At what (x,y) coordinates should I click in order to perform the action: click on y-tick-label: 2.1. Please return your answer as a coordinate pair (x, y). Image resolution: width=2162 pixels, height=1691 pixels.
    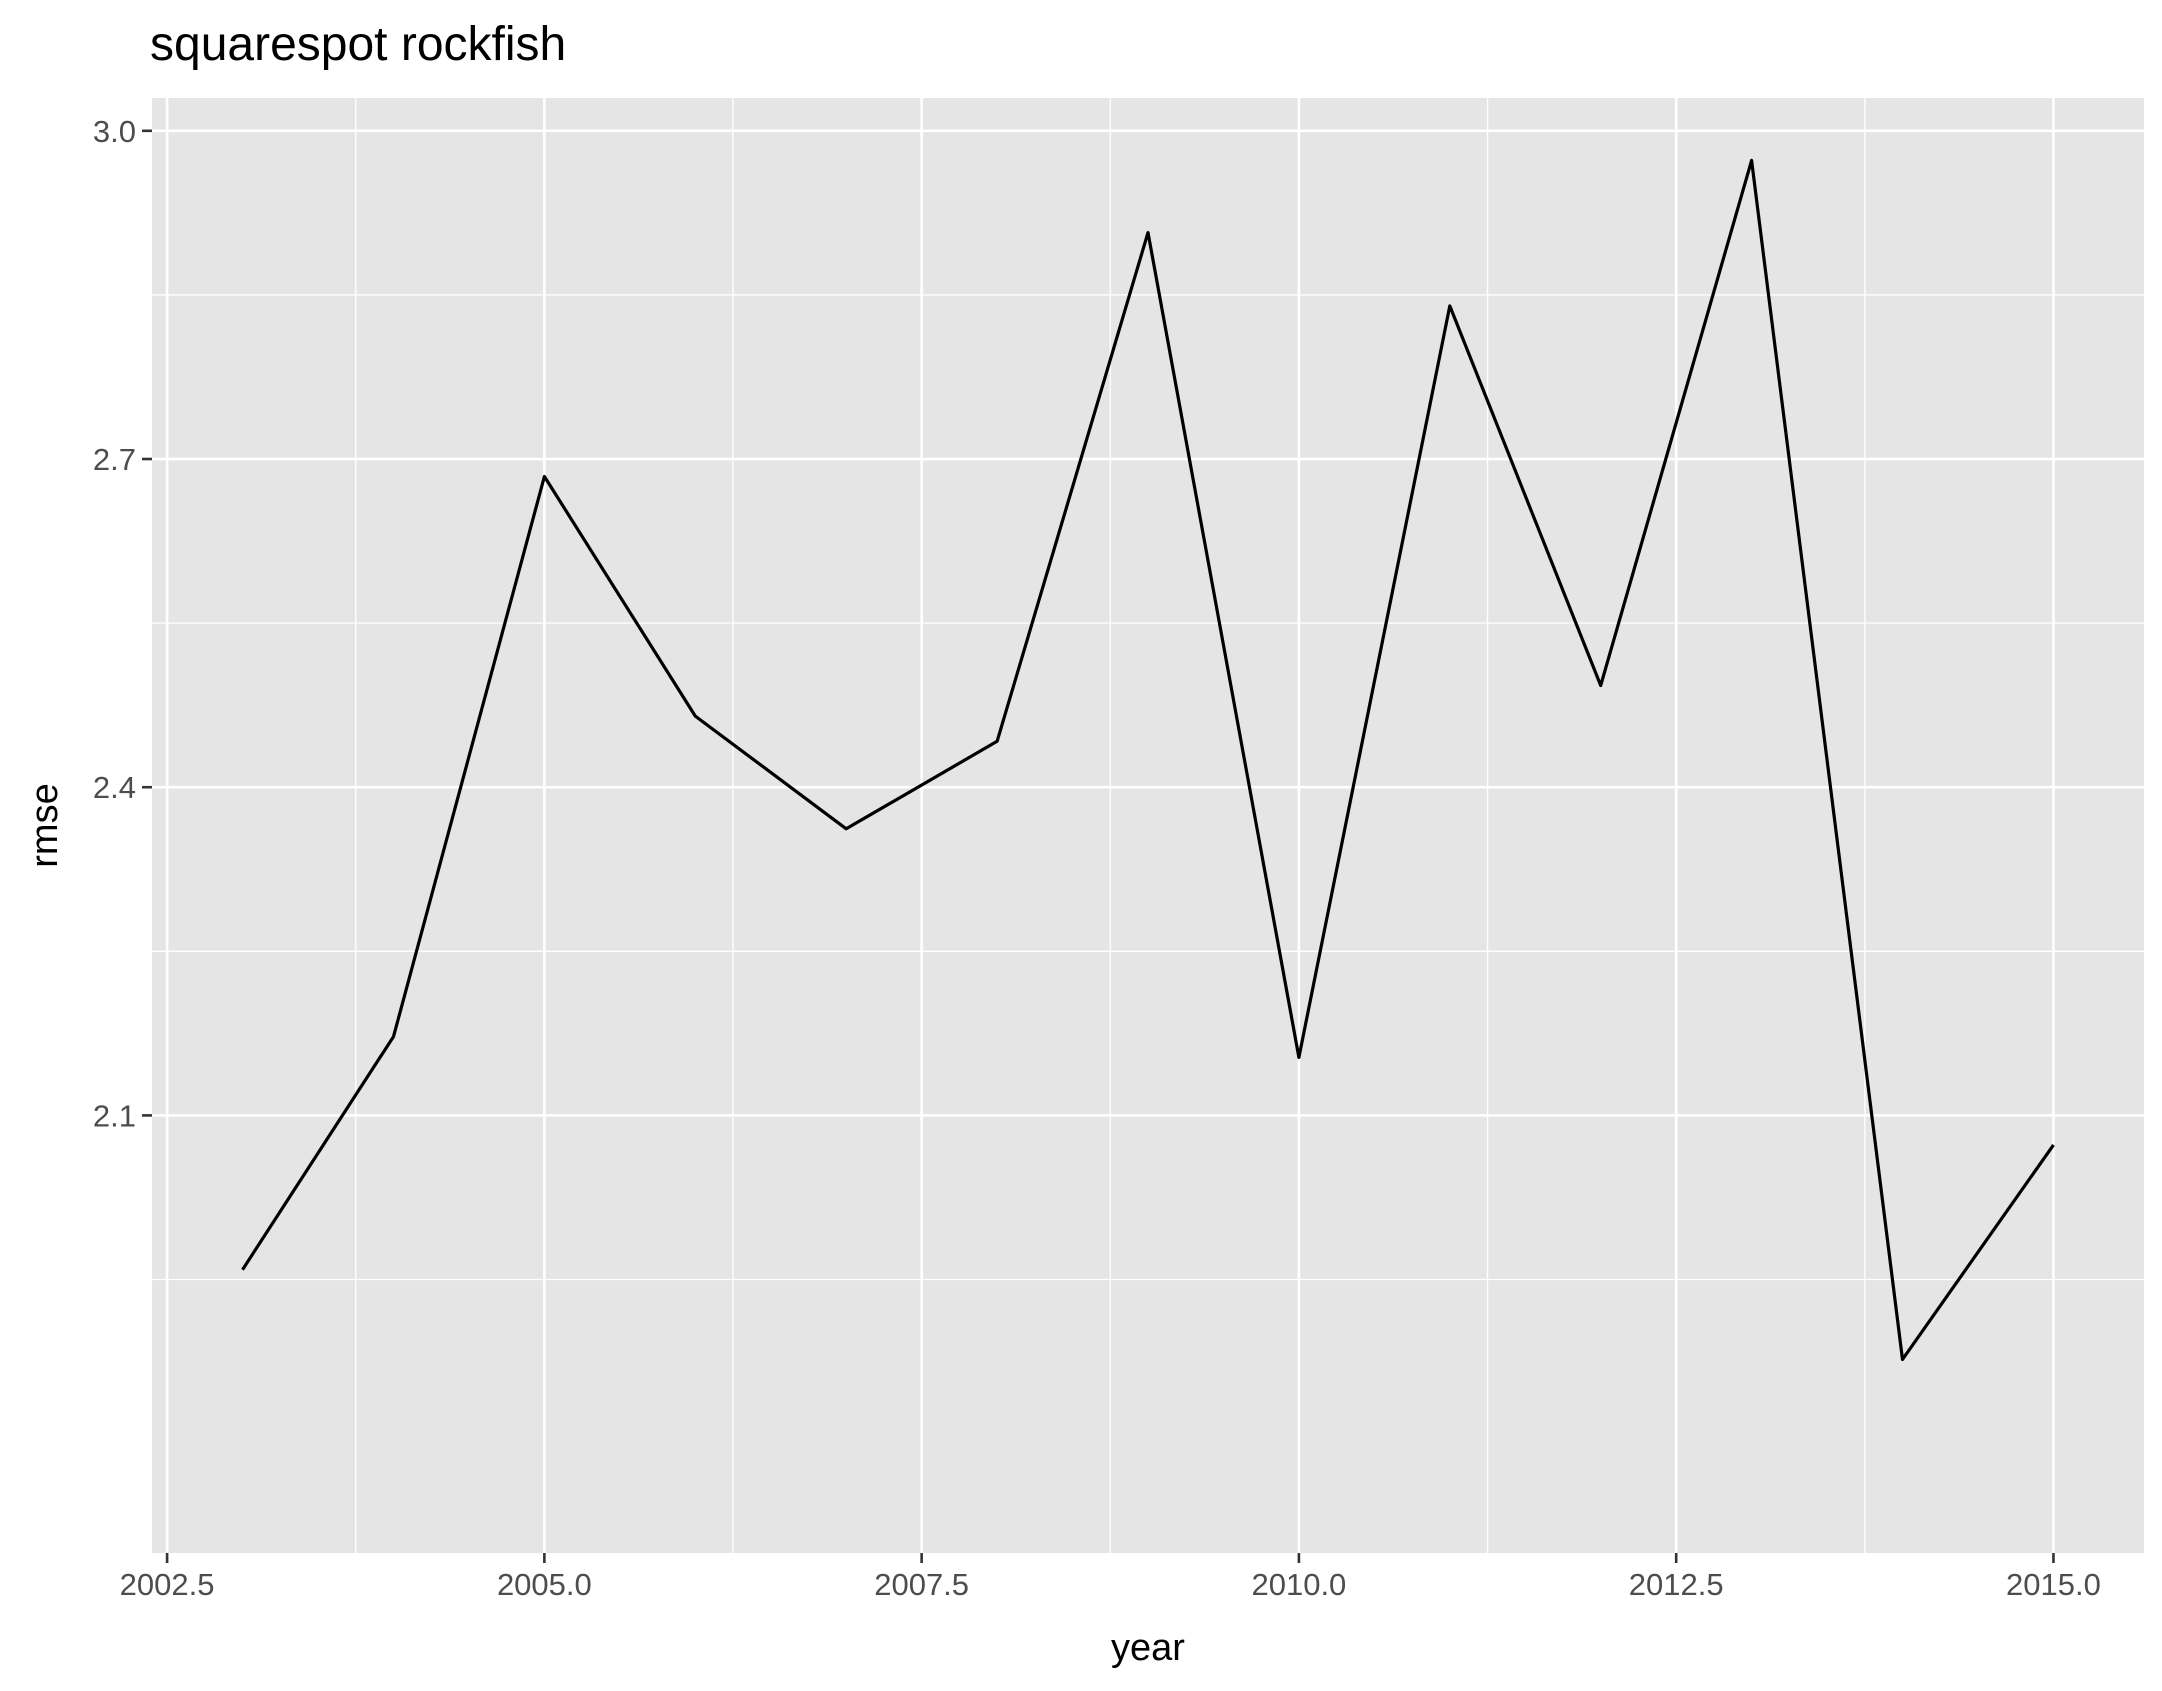
    Looking at the image, I should click on (114, 1115).